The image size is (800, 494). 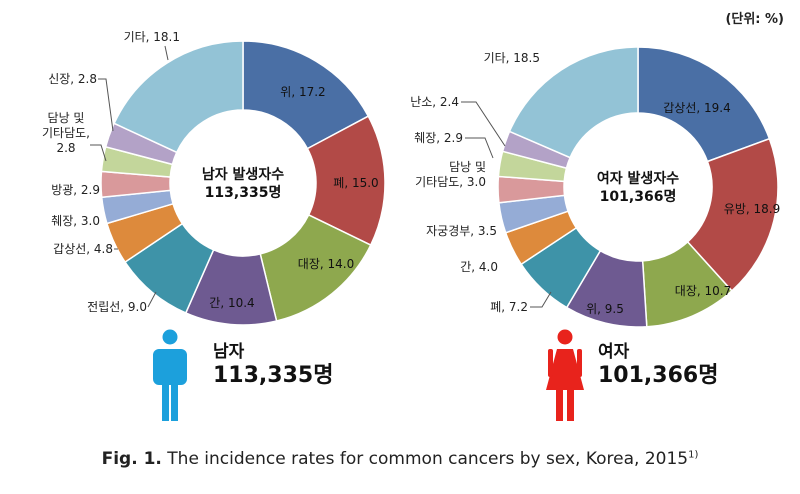 What do you see at coordinates (83, 249) in the screenshot?
I see `male-label-갑상선: 갑상선, 4.8` at bounding box center [83, 249].